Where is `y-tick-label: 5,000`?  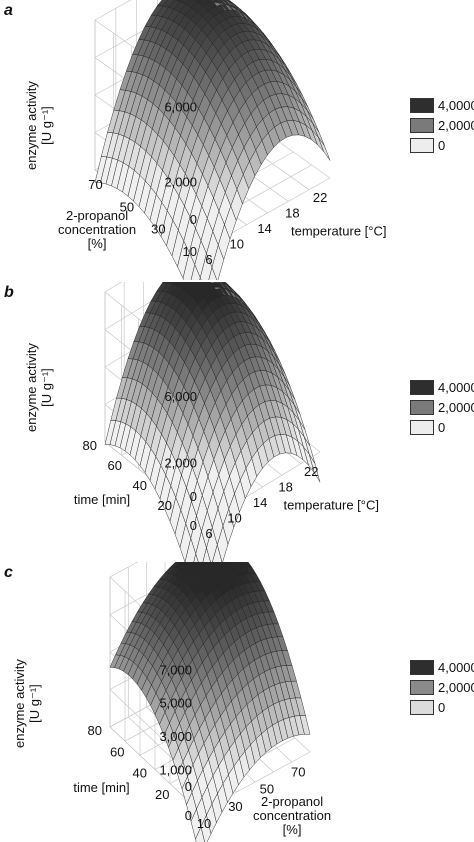
y-tick-label: 5,000 is located at coordinates (175, 703).